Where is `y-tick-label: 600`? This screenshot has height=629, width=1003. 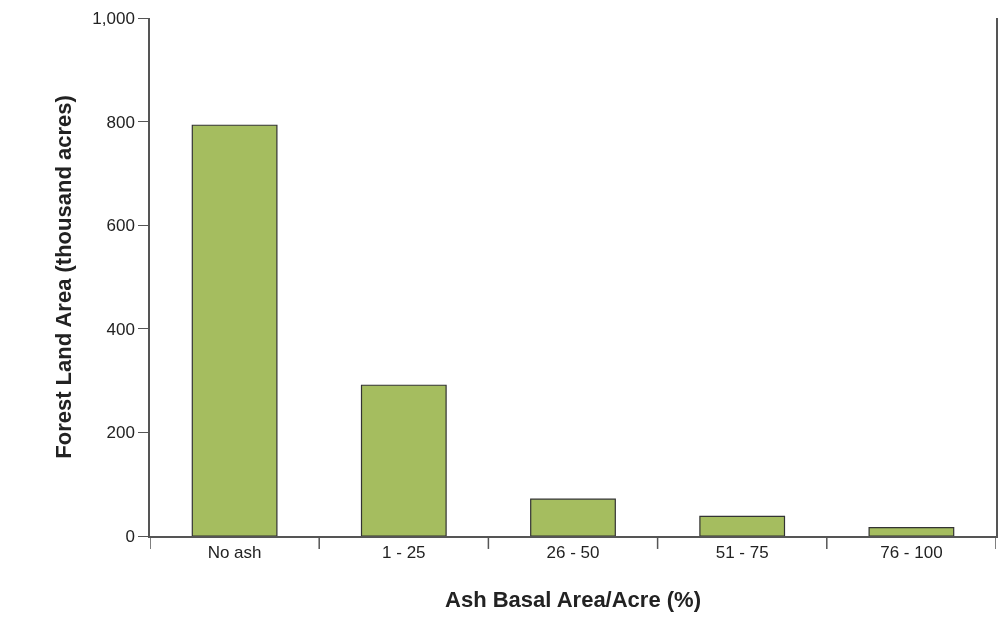 y-tick-label: 600 is located at coordinates (120, 226).